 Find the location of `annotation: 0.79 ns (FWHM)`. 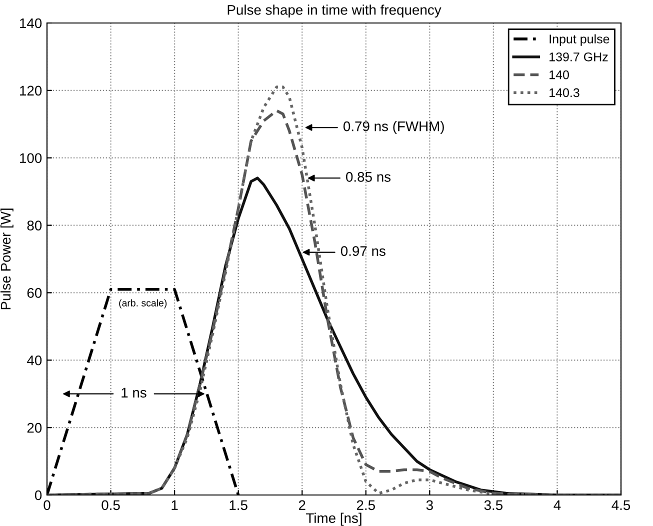

annotation: 0.79 ns (FWHM) is located at coordinates (393, 127).